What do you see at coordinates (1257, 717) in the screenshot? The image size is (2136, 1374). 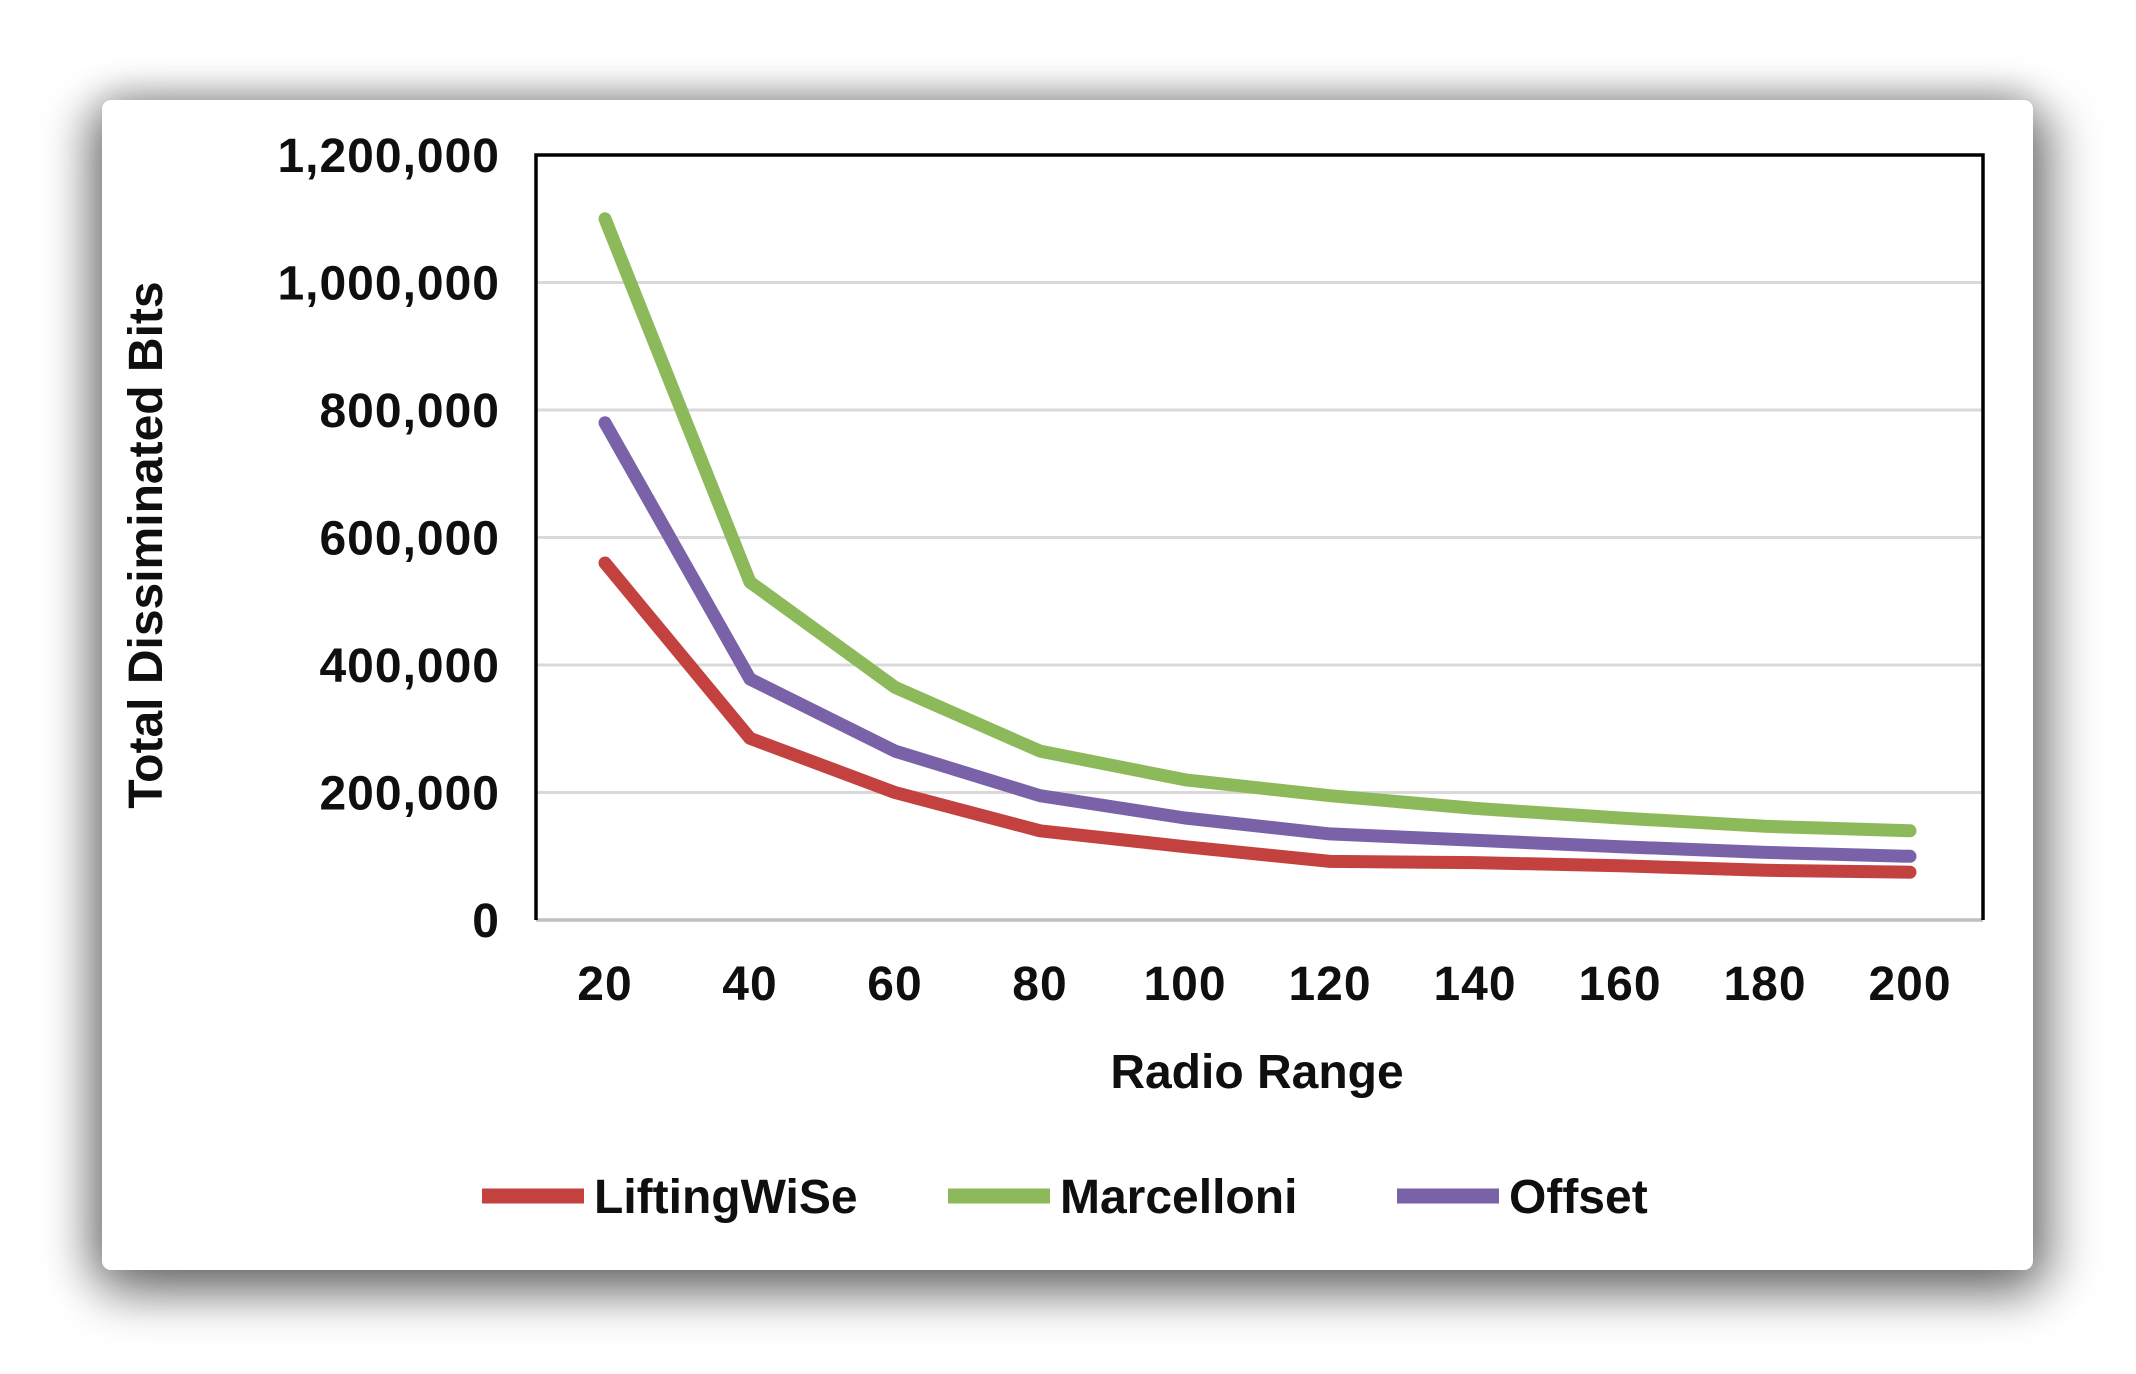 I see `series-line-liftingwise` at bounding box center [1257, 717].